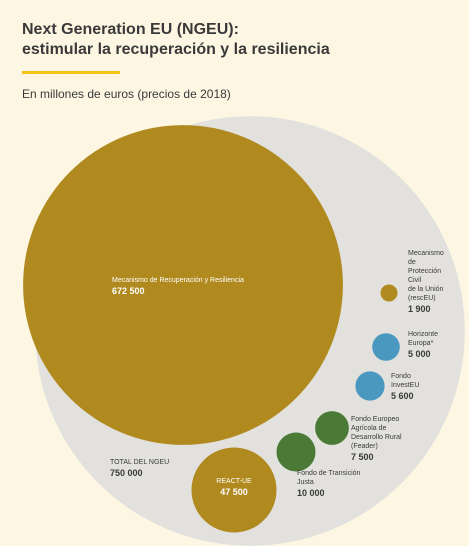 Image resolution: width=469 pixels, height=546 pixels. Describe the element at coordinates (362, 457) in the screenshot. I see `value-label: 7 500` at that location.